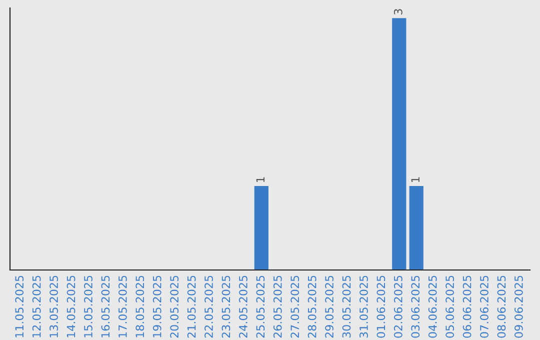 The image size is (540, 340). I want to click on x-tick-label: 02.06.2025, so click(398, 307).